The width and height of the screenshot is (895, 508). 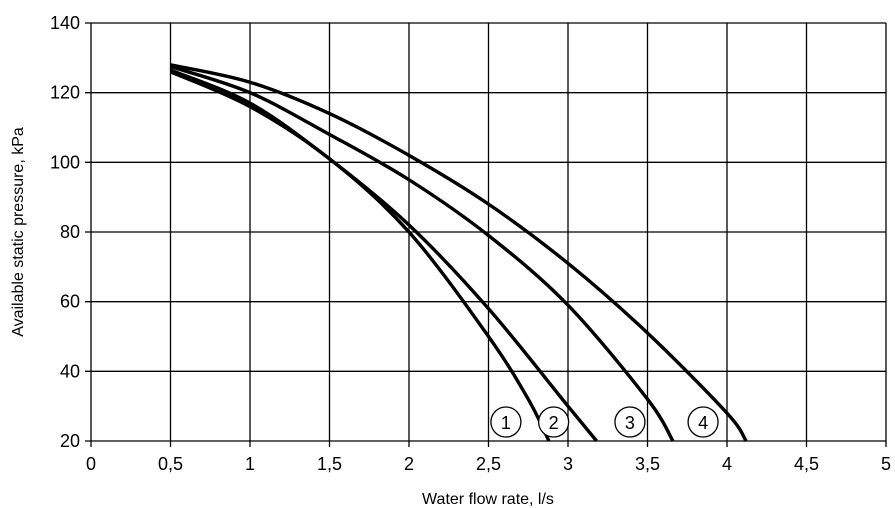 I want to click on x-tick-label: 2, so click(x=409, y=464).